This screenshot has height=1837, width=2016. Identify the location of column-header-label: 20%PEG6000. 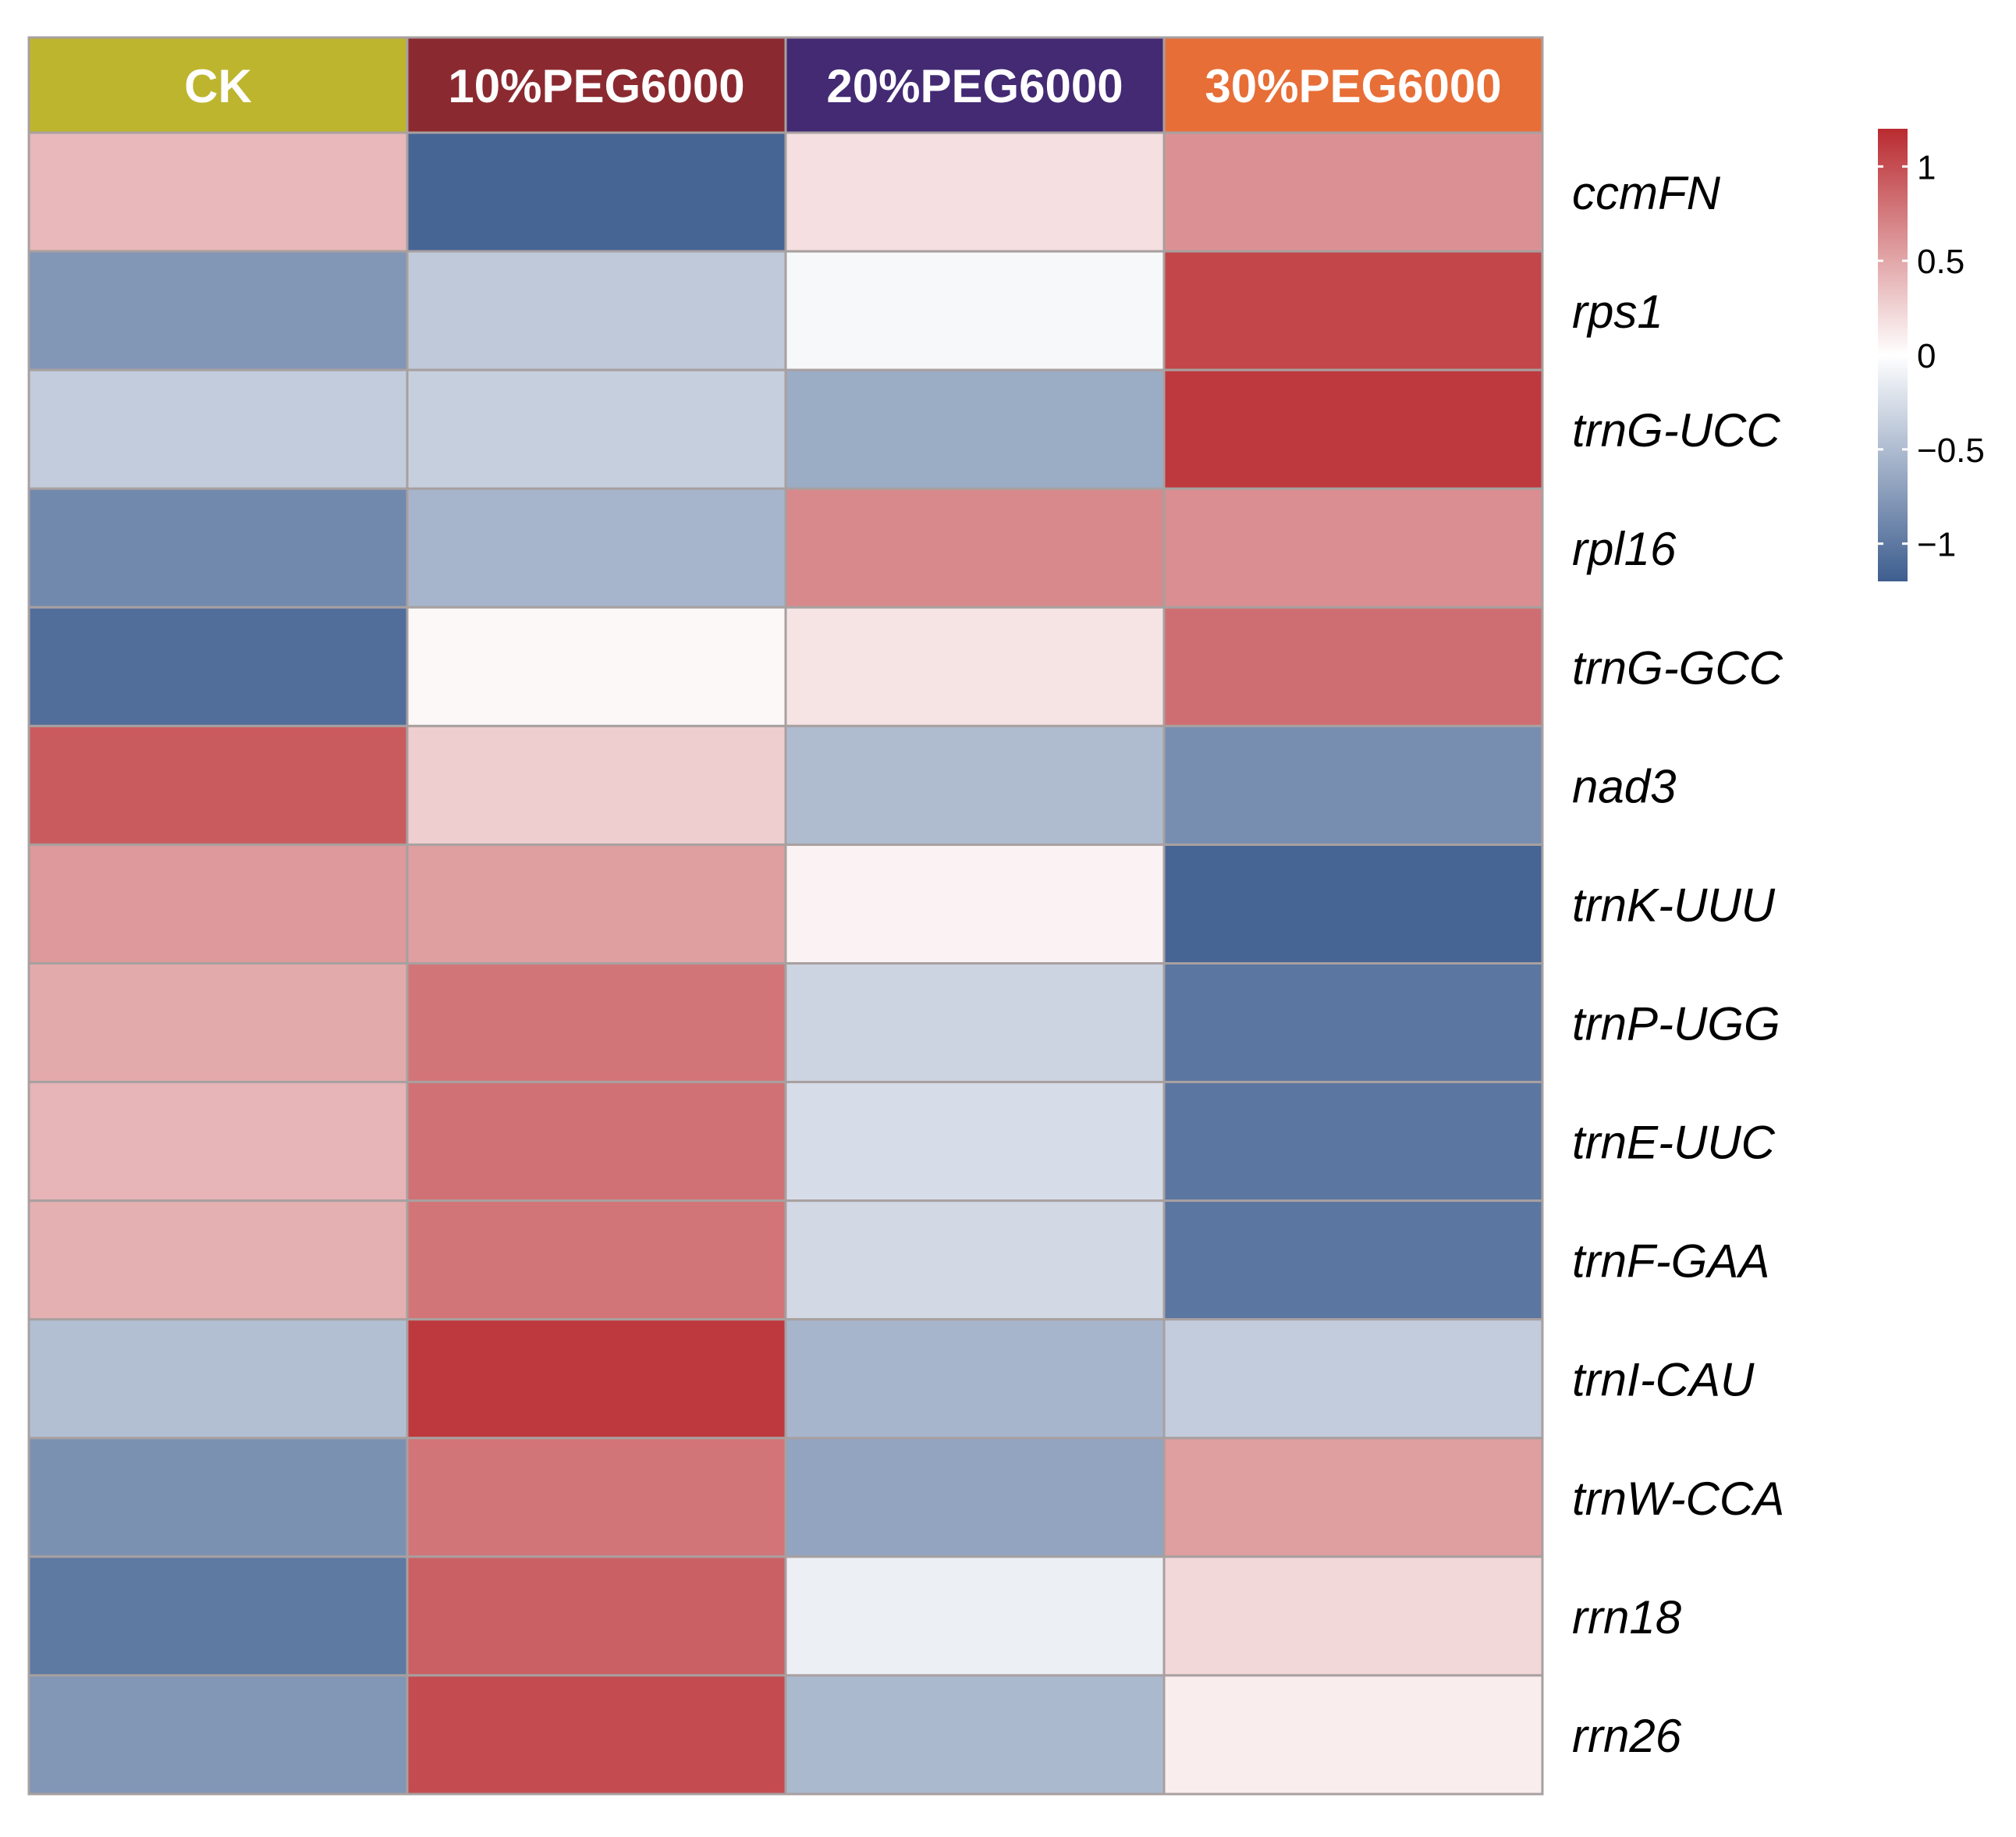
(974, 86).